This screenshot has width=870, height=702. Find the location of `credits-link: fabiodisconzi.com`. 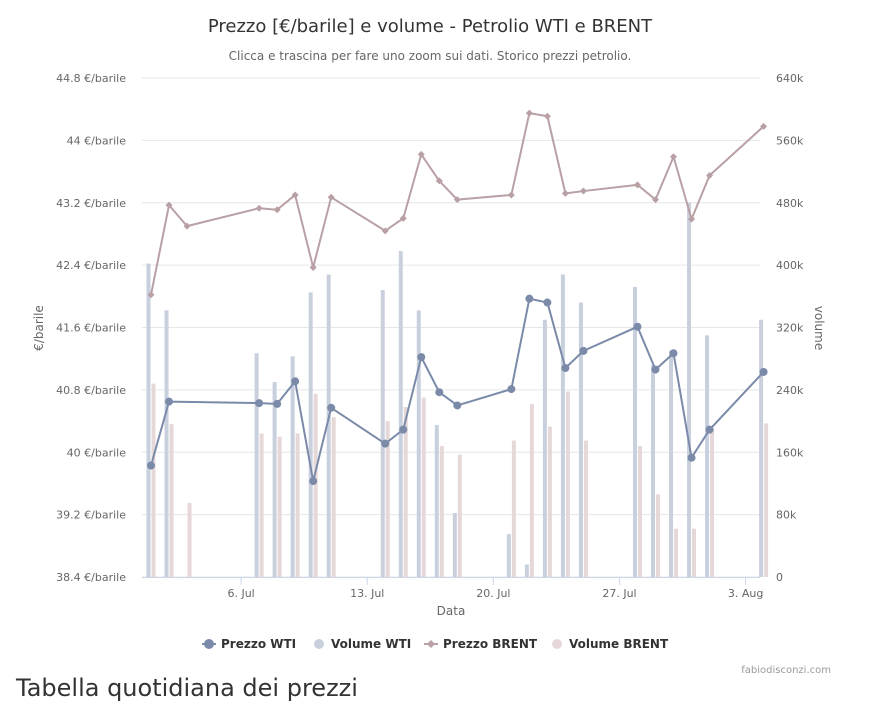

credits-link: fabiodisconzi.com is located at coordinates (786, 670).